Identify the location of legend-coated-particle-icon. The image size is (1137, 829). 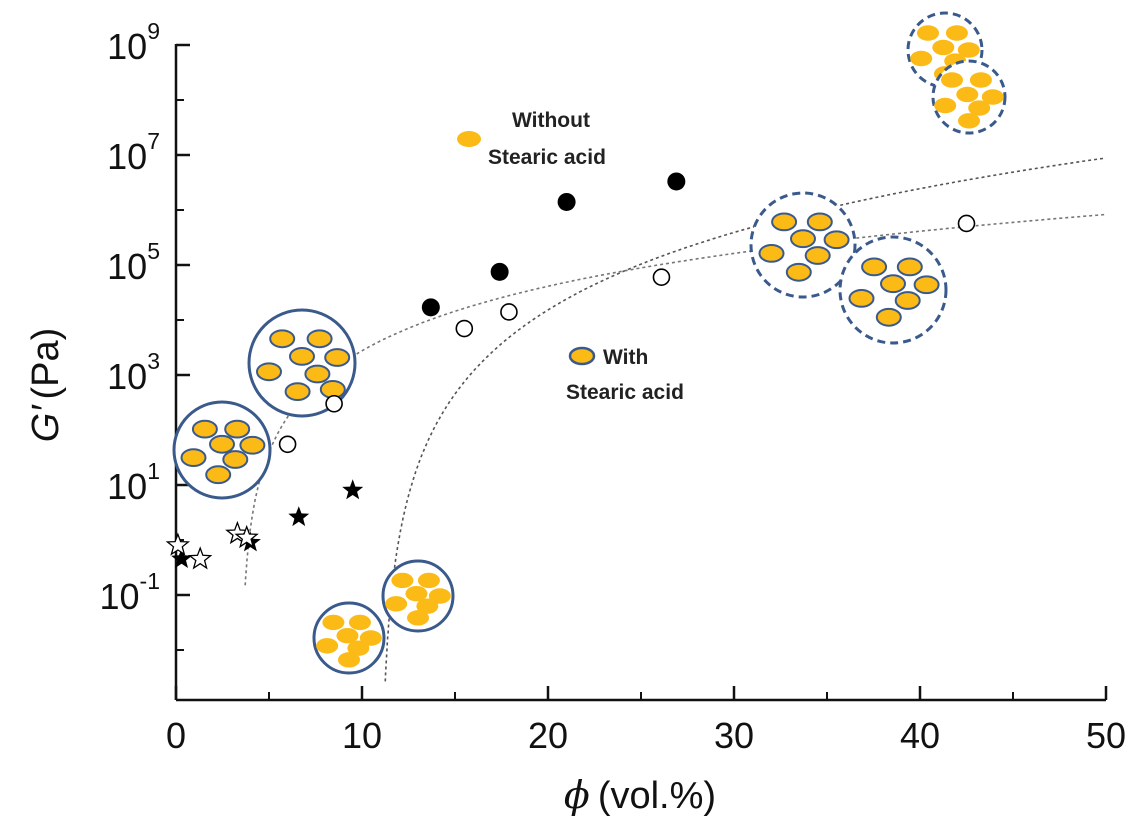
(582, 356).